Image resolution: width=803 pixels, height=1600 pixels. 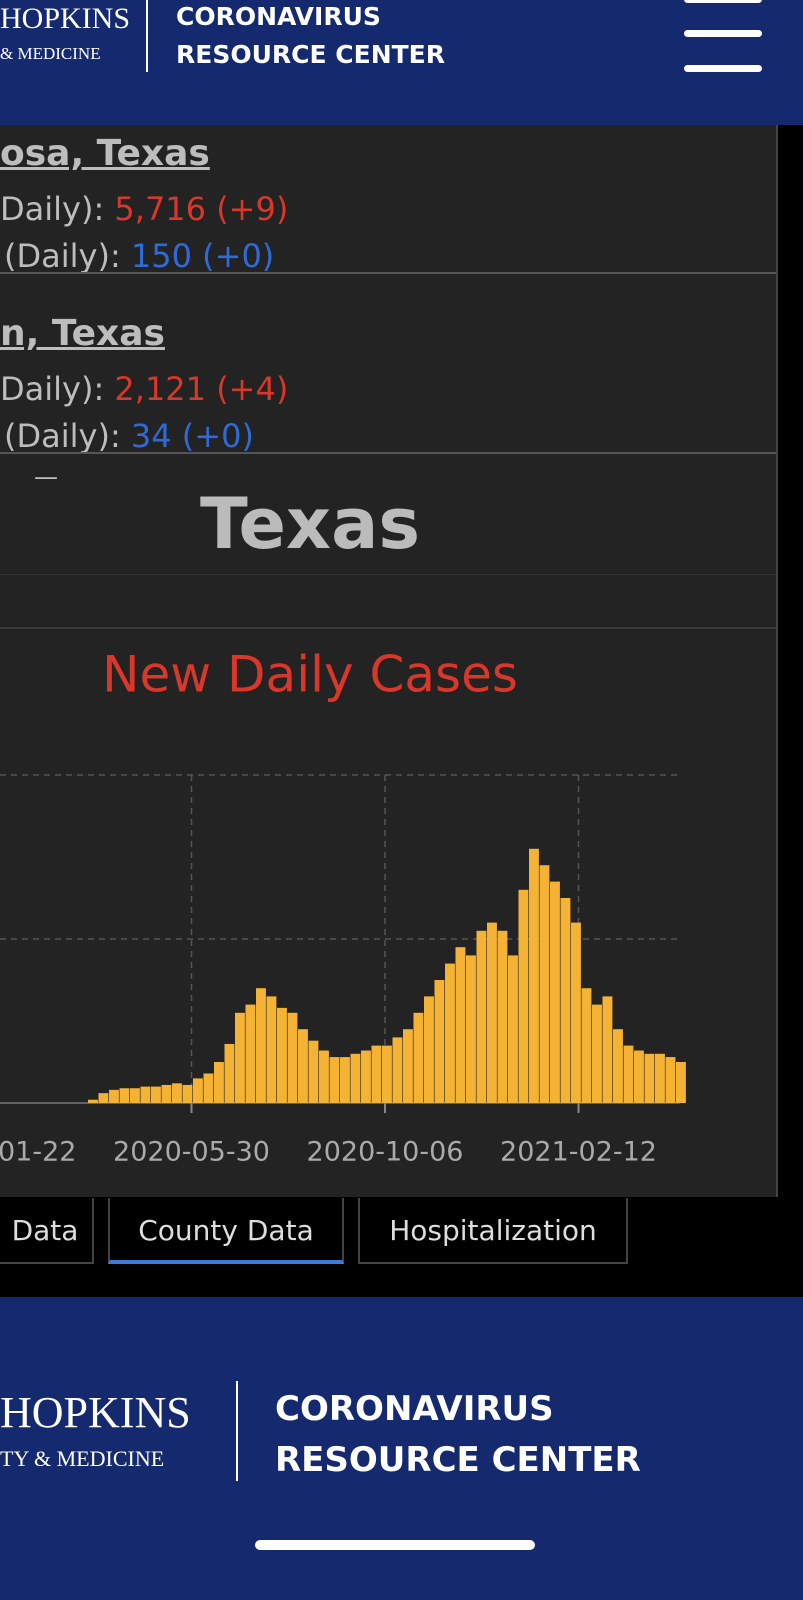 I want to click on logo: & MEDICINE, so click(x=50, y=53).